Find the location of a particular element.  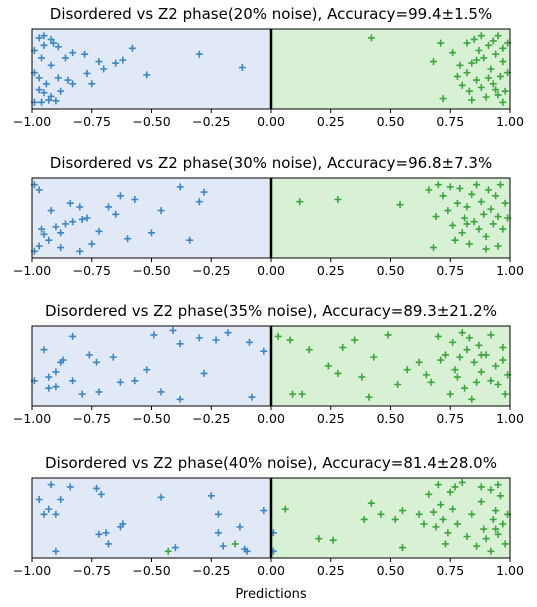

x-tick-label: −0.50 is located at coordinates (151, 418).